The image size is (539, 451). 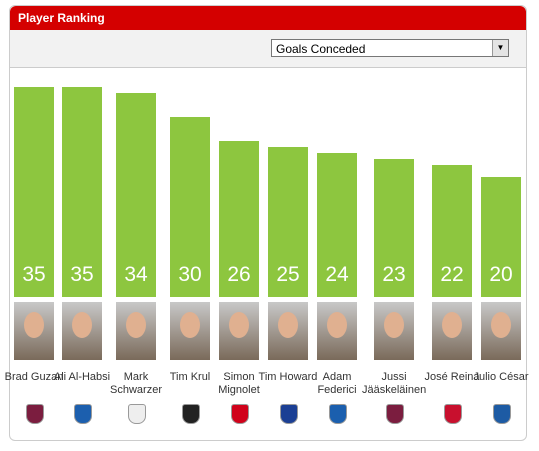 What do you see at coordinates (268, 49) in the screenshot?
I see `toolbar: Goals Conceded ▼` at bounding box center [268, 49].